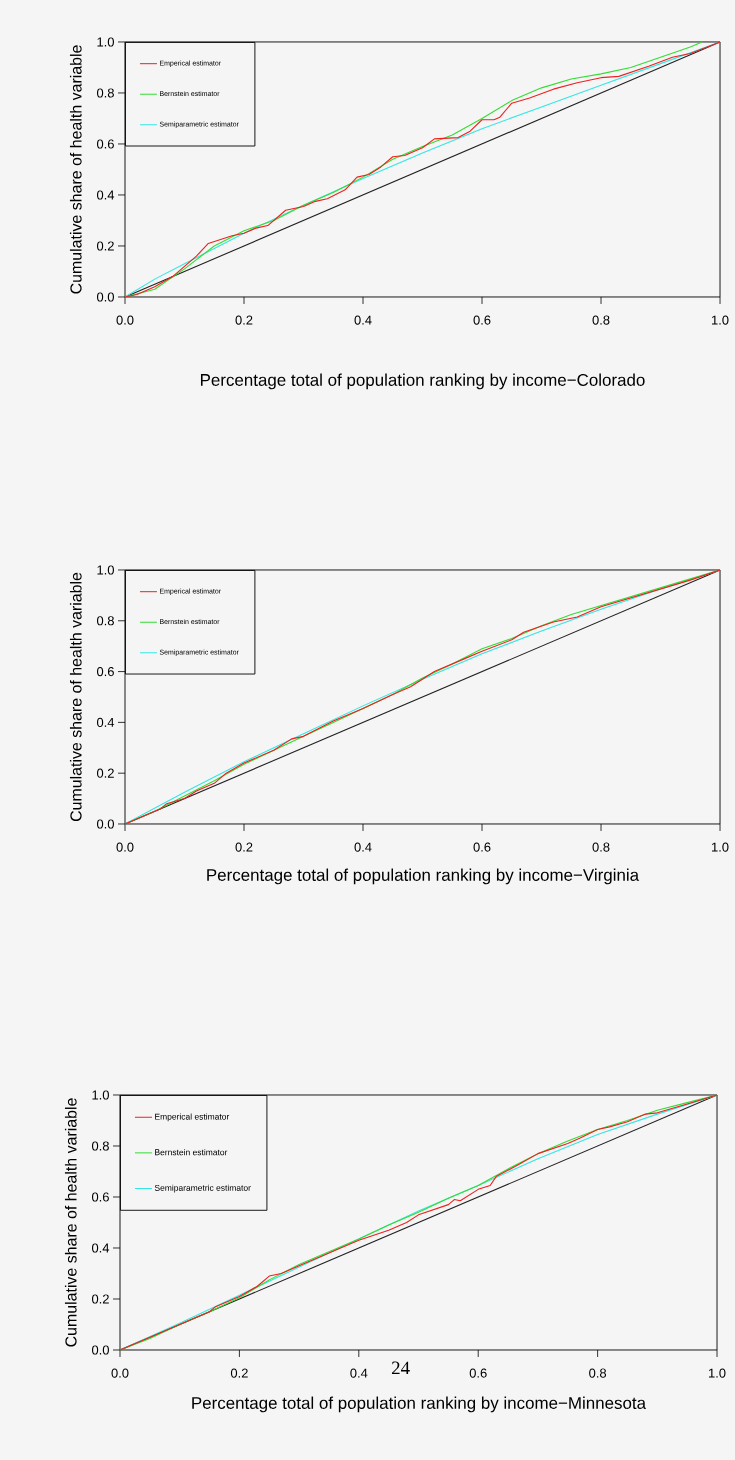  Describe the element at coordinates (423, 876) in the screenshot. I see `x-axis-title: Percentage total of population ranking by income−Virginia` at that location.